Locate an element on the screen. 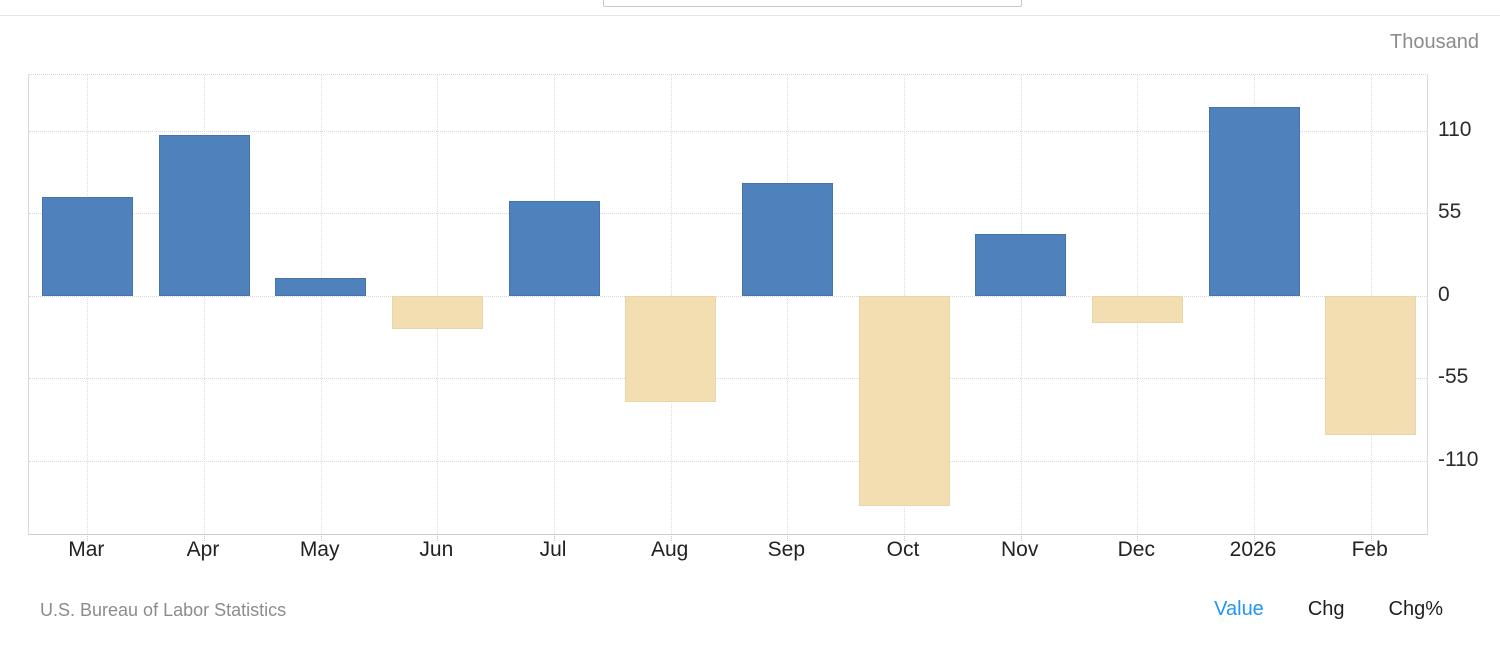  x-tick-label-2026: 2026 is located at coordinates (1253, 549).